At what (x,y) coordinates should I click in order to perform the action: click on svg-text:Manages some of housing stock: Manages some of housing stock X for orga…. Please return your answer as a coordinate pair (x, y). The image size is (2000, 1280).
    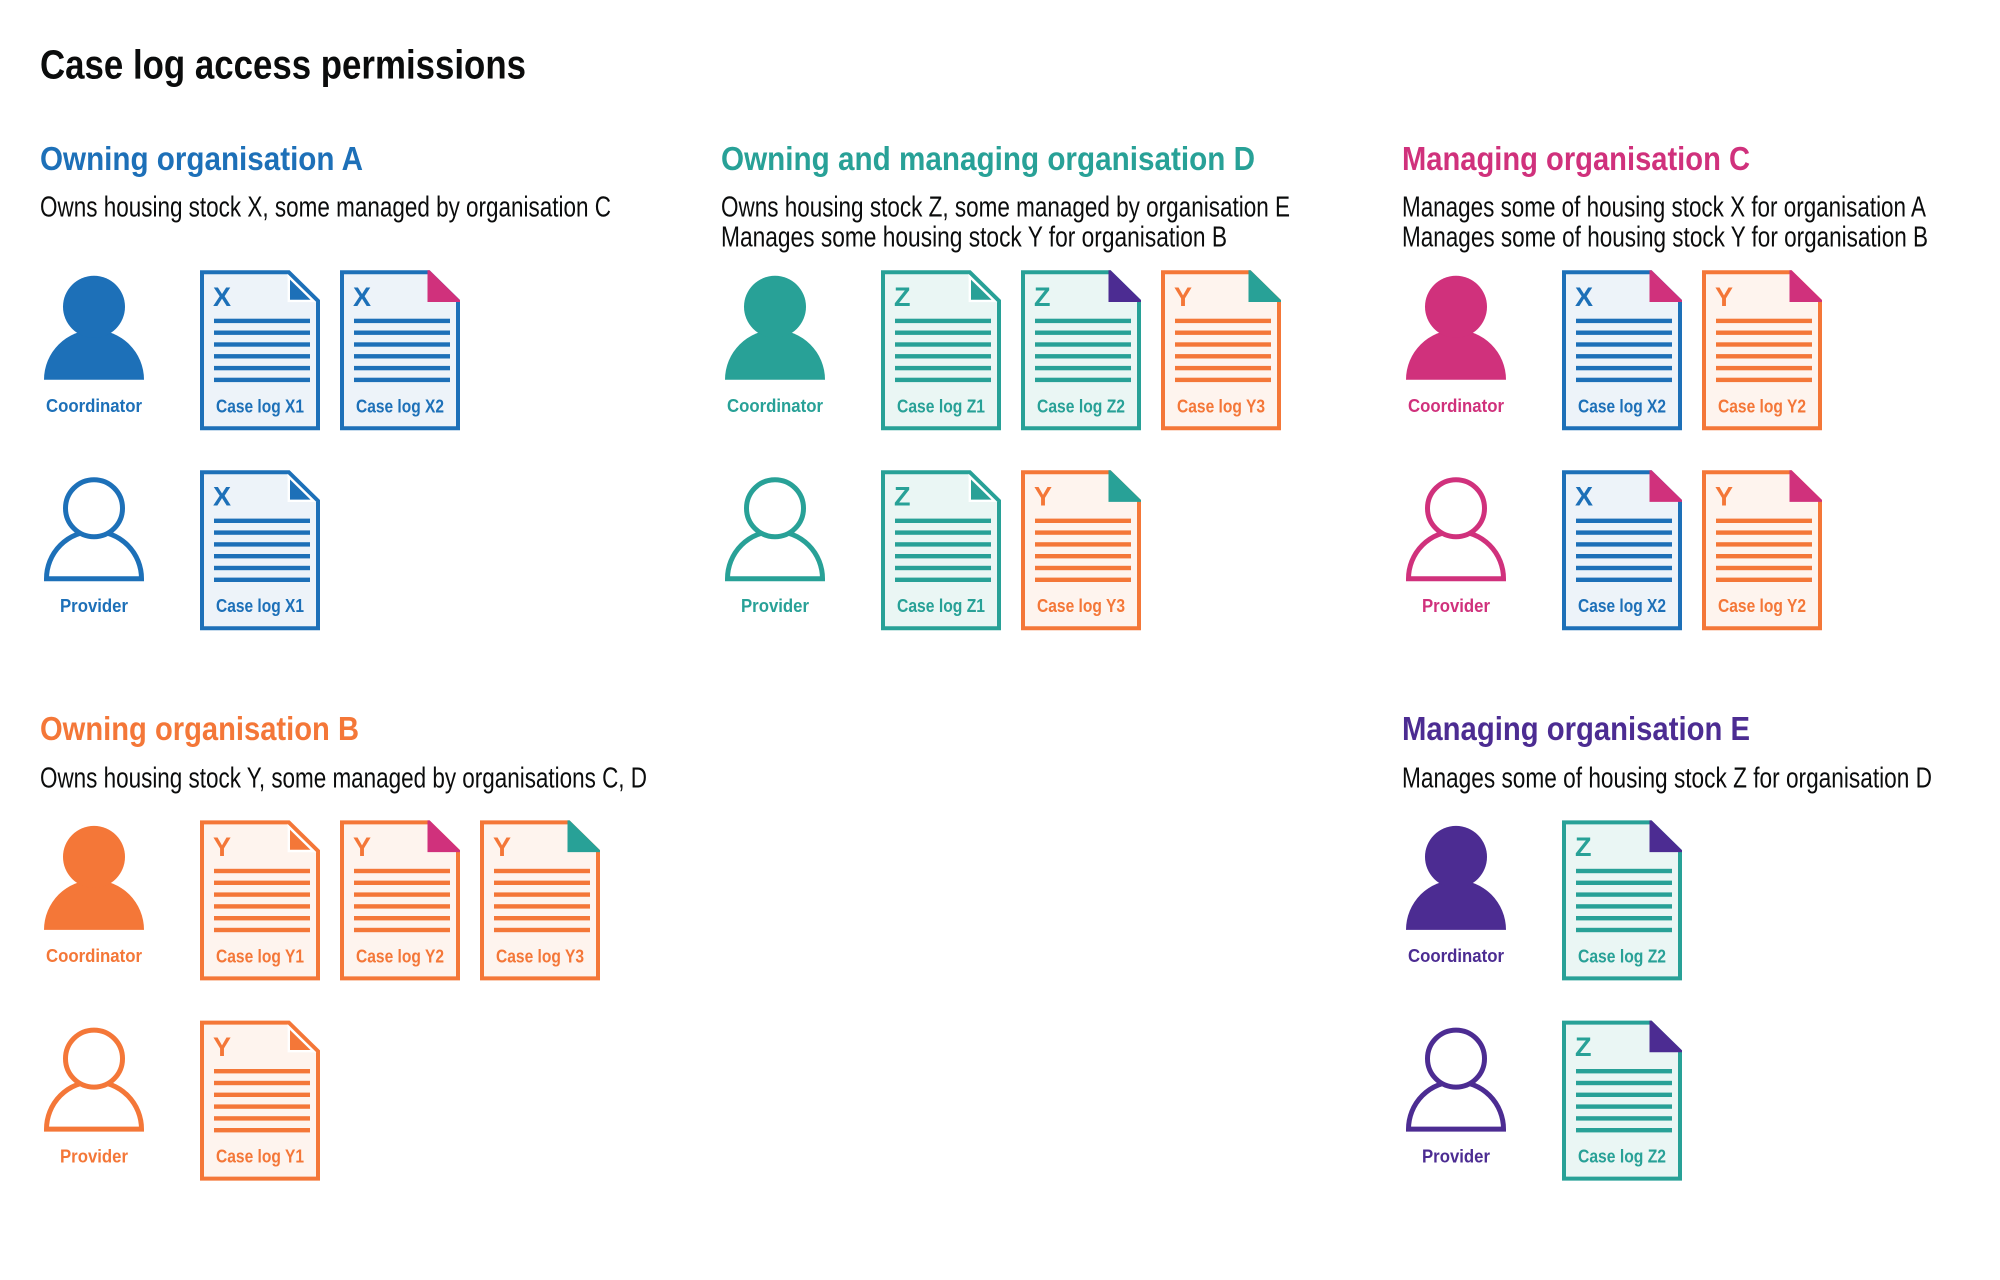
    Looking at the image, I should click on (1664, 208).